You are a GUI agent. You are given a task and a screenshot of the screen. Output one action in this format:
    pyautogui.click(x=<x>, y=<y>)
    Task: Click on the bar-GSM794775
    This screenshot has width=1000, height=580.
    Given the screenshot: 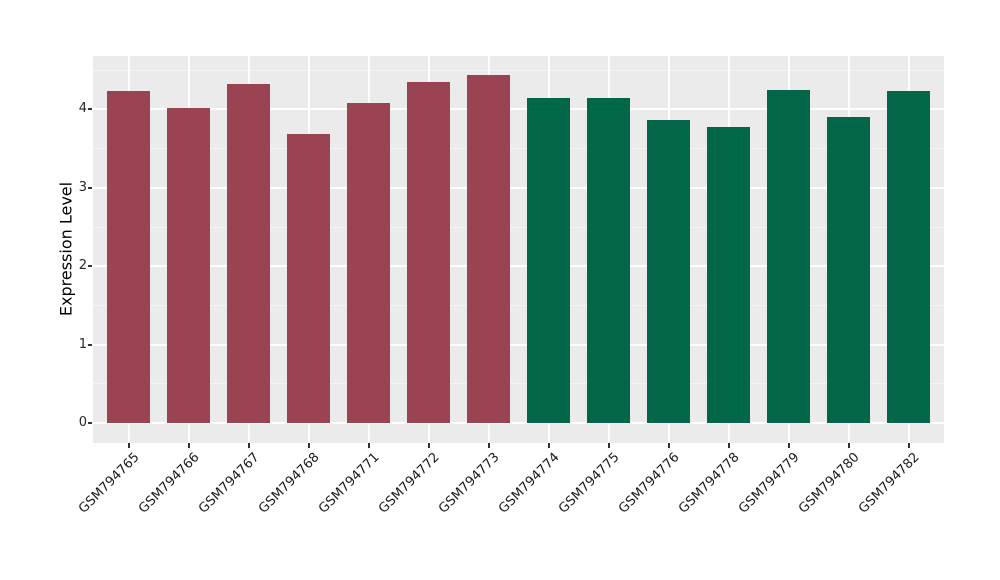 What is the action you would take?
    pyautogui.click(x=608, y=260)
    